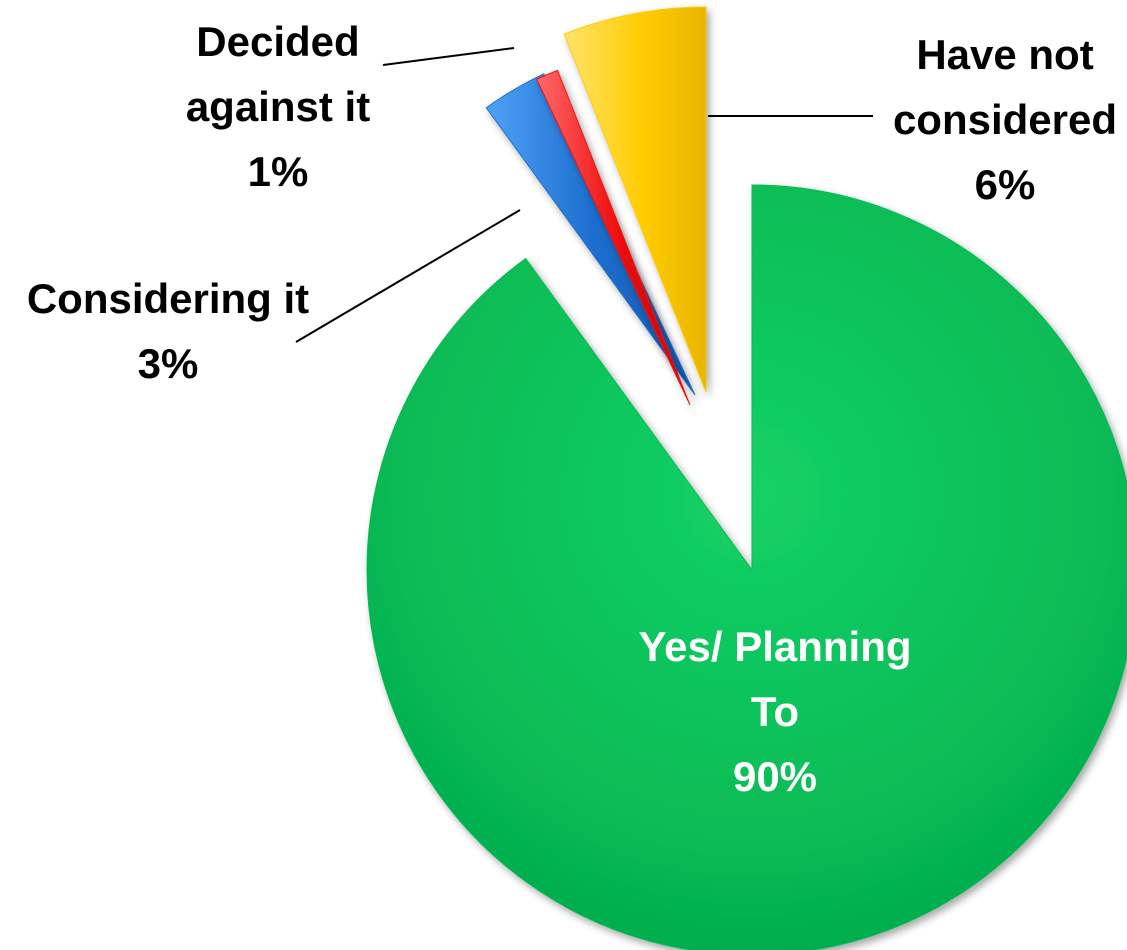  I want to click on slice-label-line-havenot-1: considered, so click(1005, 119).